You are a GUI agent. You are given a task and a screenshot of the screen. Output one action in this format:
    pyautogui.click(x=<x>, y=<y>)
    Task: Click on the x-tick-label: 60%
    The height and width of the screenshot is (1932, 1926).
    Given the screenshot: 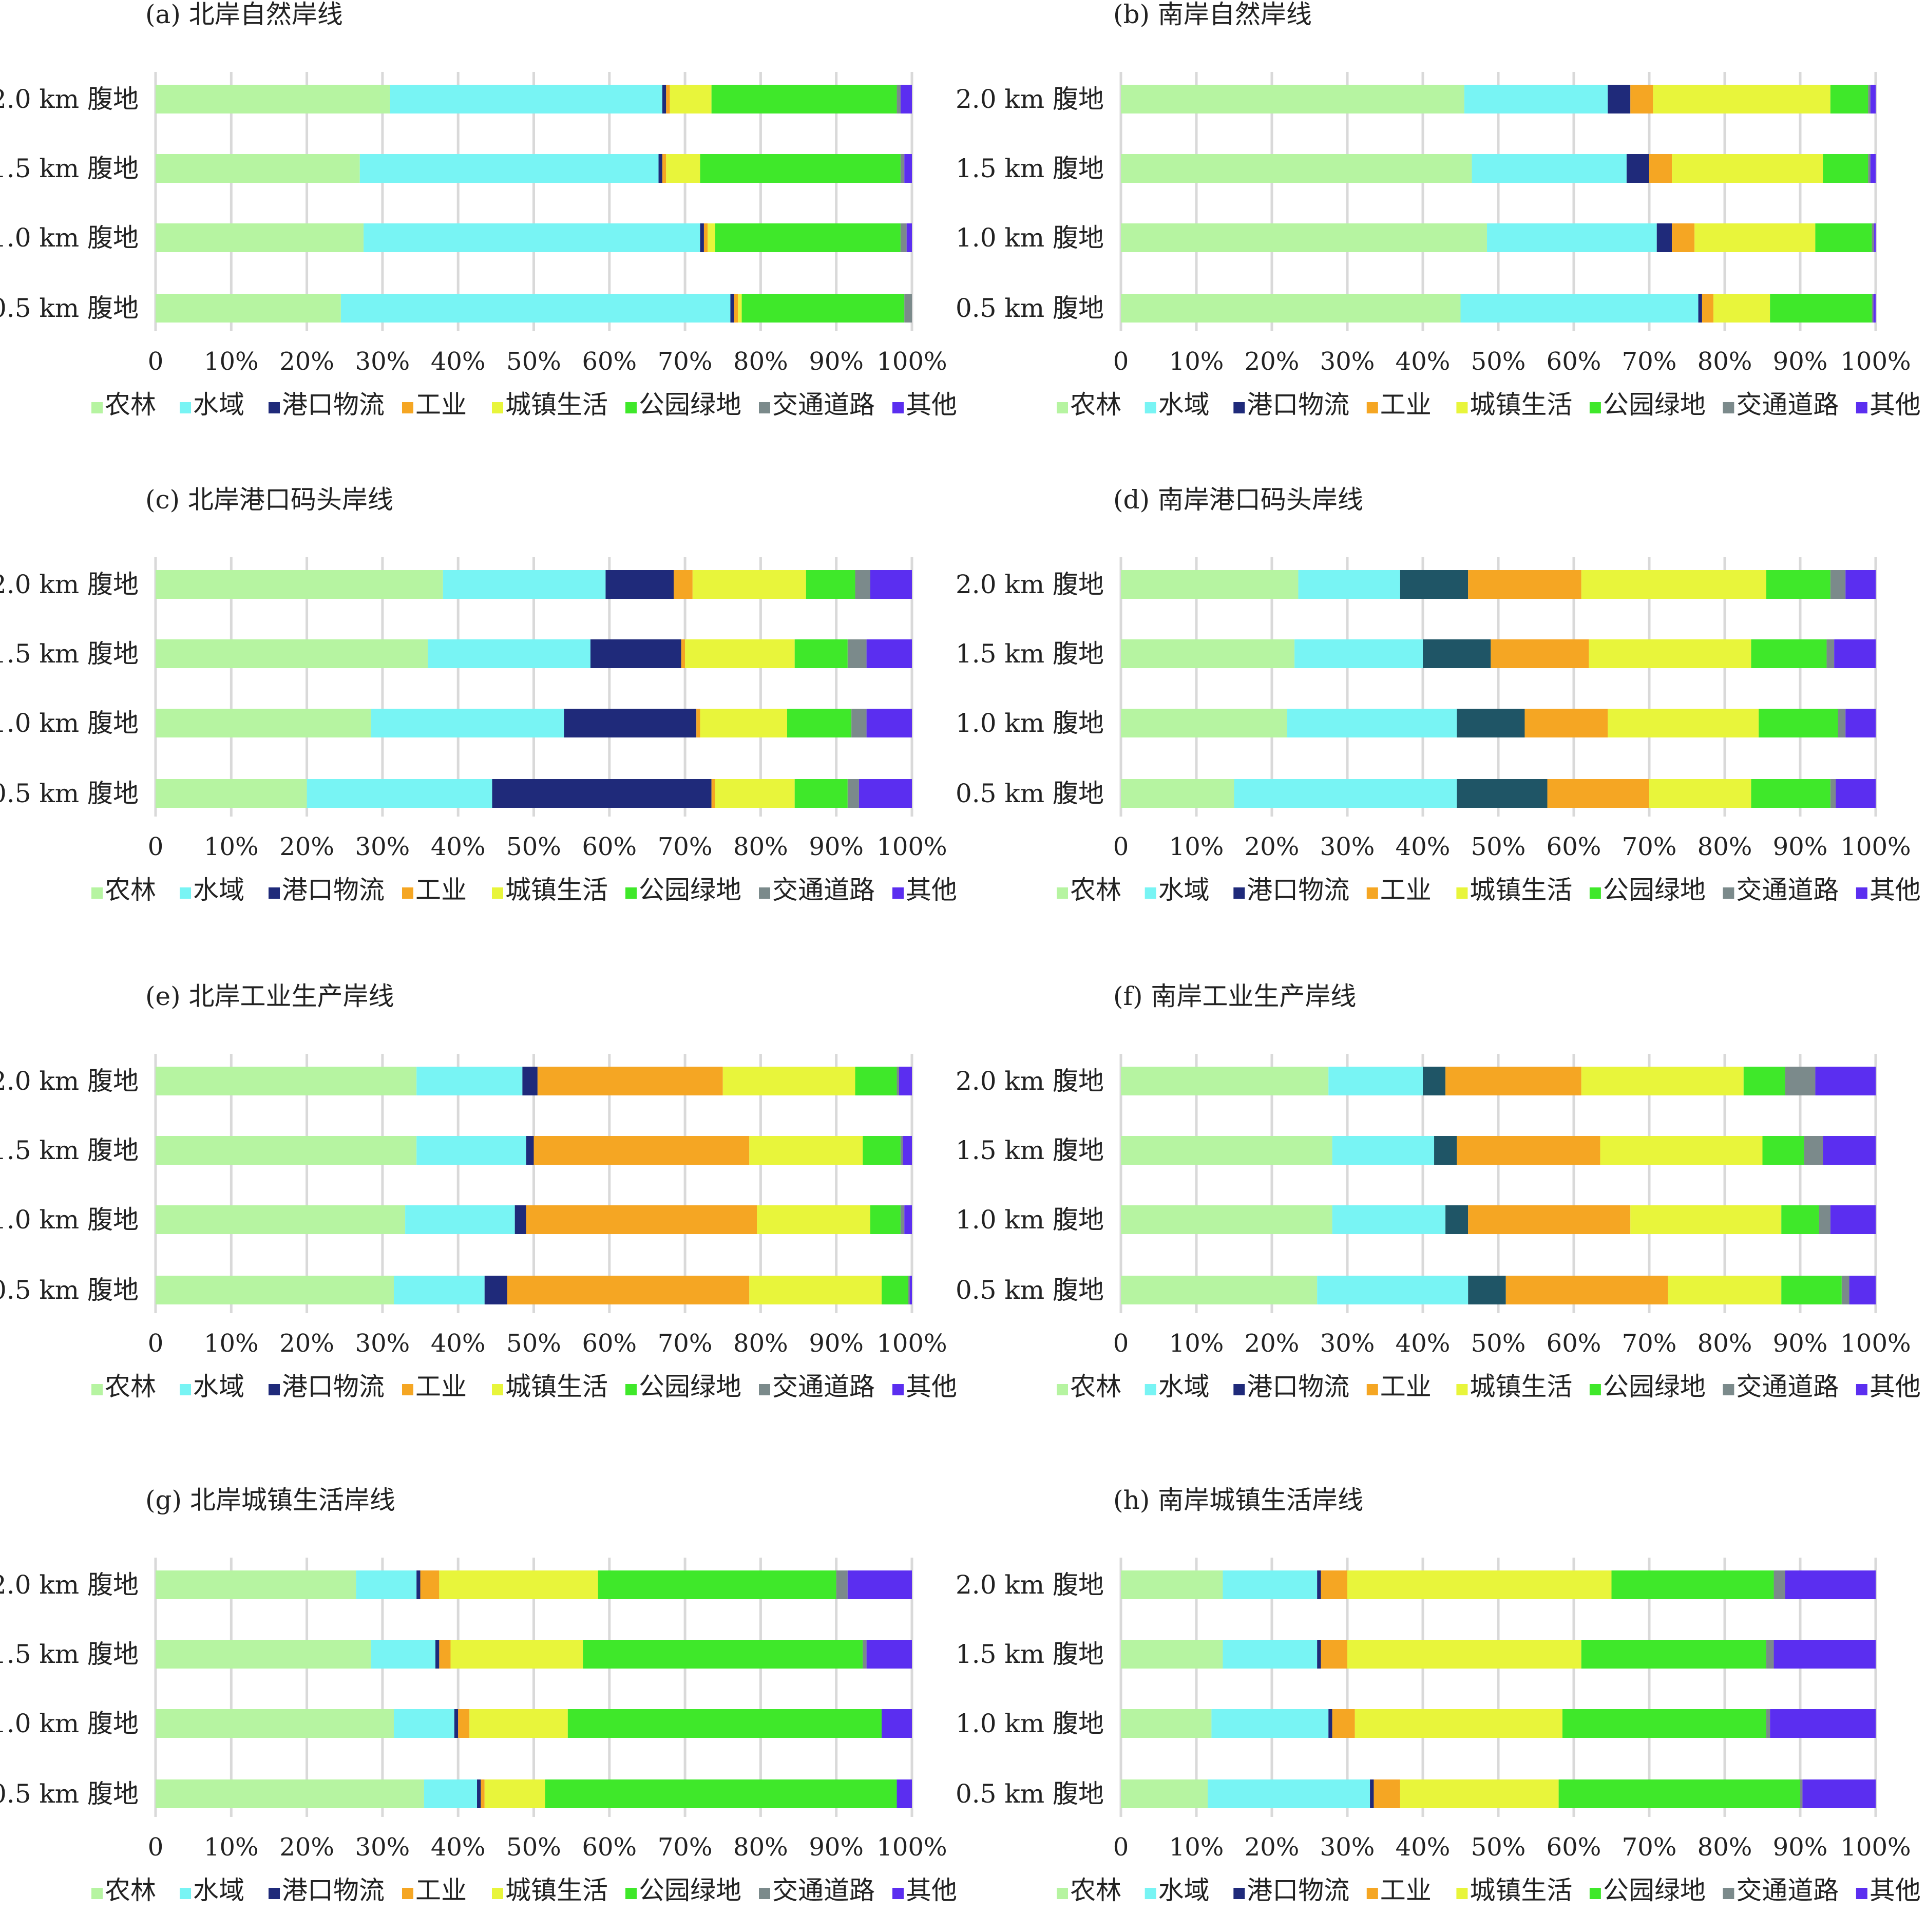 What is the action you would take?
    pyautogui.click(x=1574, y=1848)
    